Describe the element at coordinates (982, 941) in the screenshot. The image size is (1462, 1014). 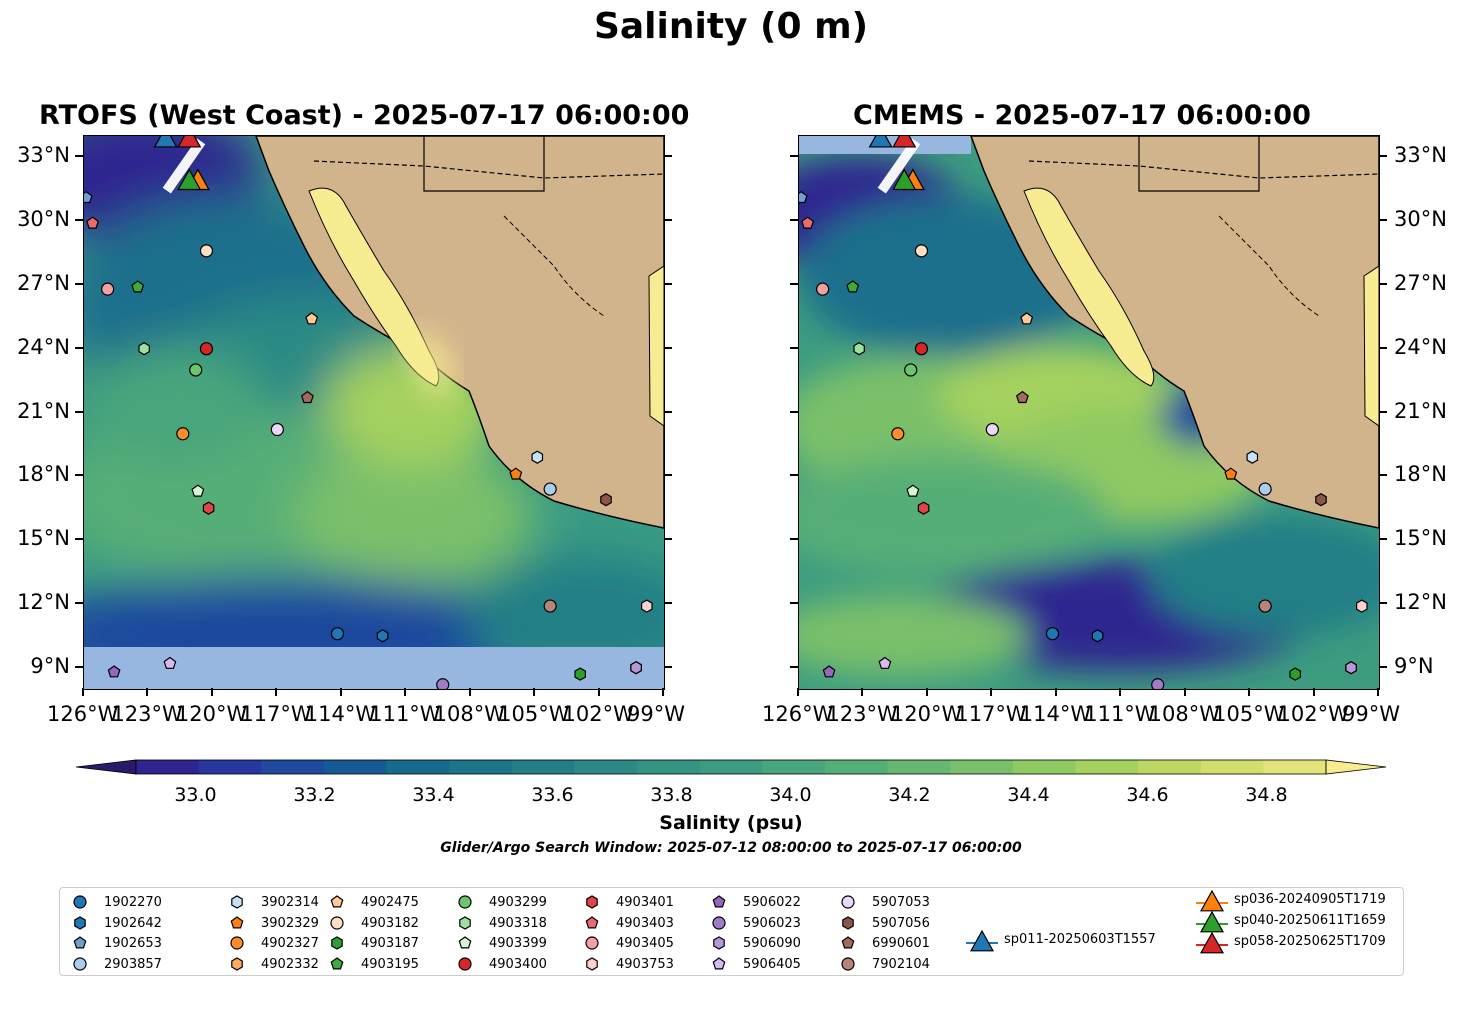
I see `legend-marker-sp011-20250603T1557` at that location.